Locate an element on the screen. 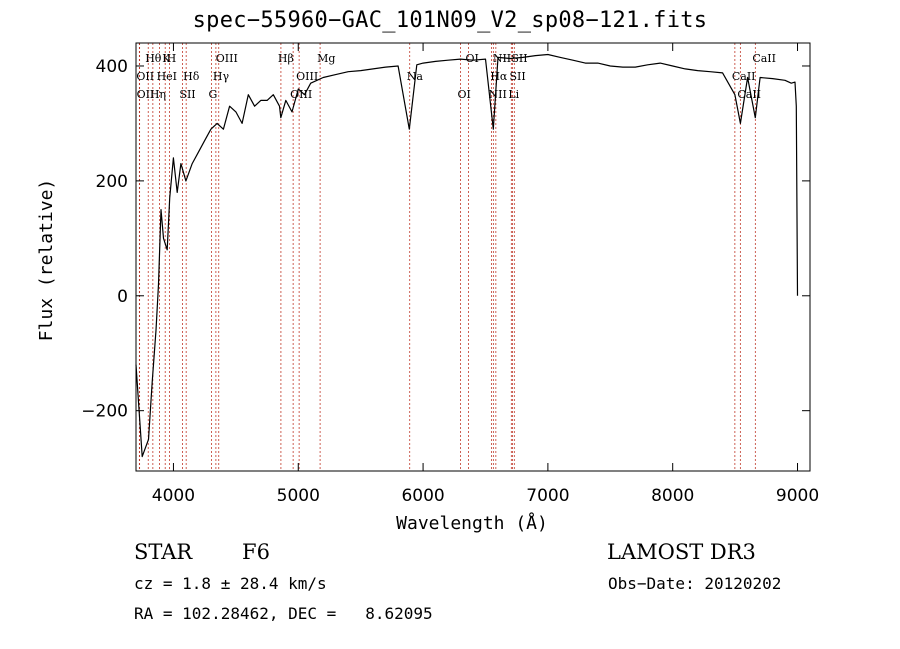 Image resolution: width=900 pixels, height=649 pixels. redshift-readout: cz = 1.8 ± 28.4 km/s is located at coordinates (230, 583).